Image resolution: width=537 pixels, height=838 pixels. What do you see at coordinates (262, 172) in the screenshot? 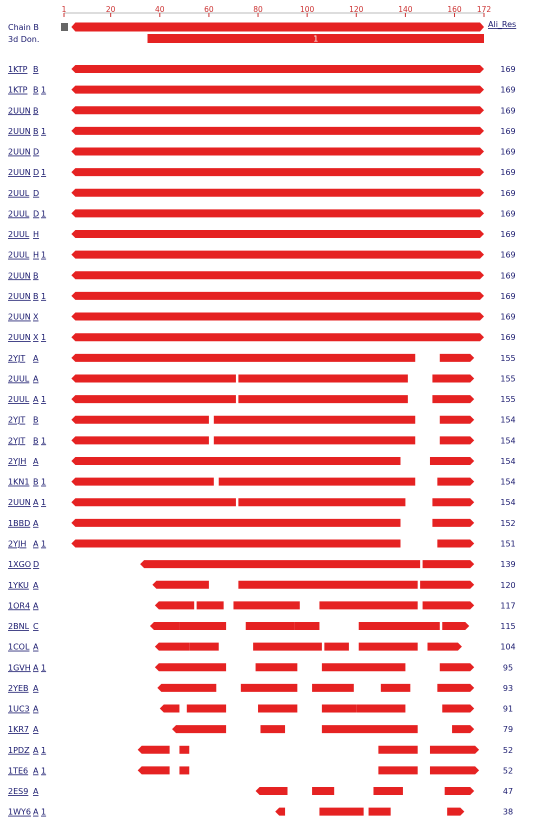
I see `alignment-row: 2UUN D 1 169` at bounding box center [262, 172].